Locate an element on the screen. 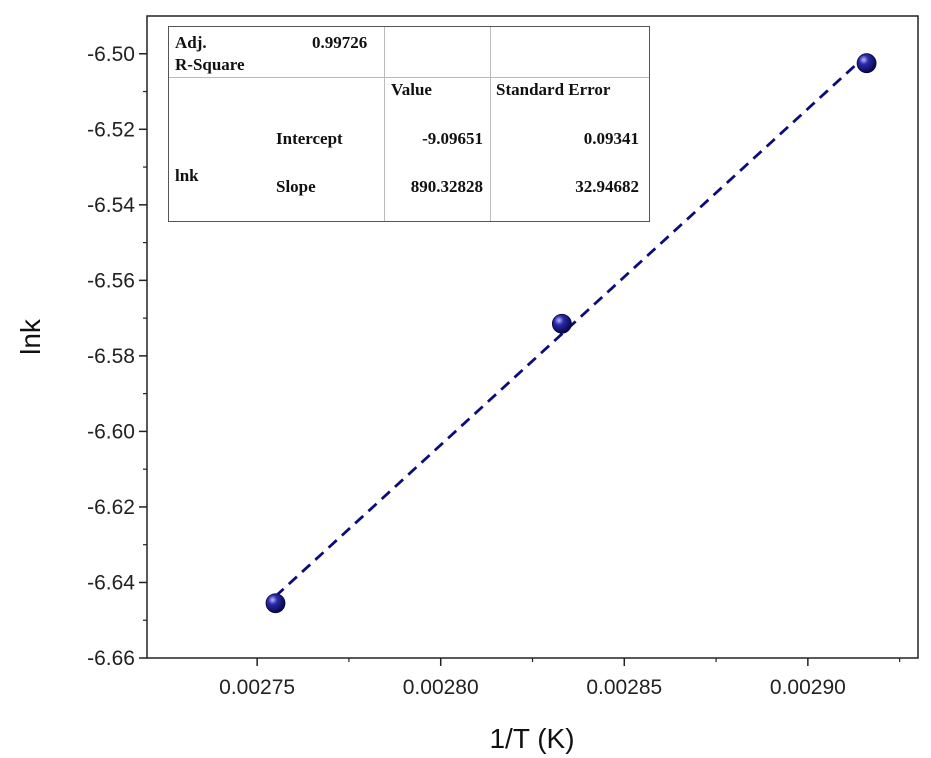  adj-r-square-label-1: Adj. is located at coordinates (191, 42).